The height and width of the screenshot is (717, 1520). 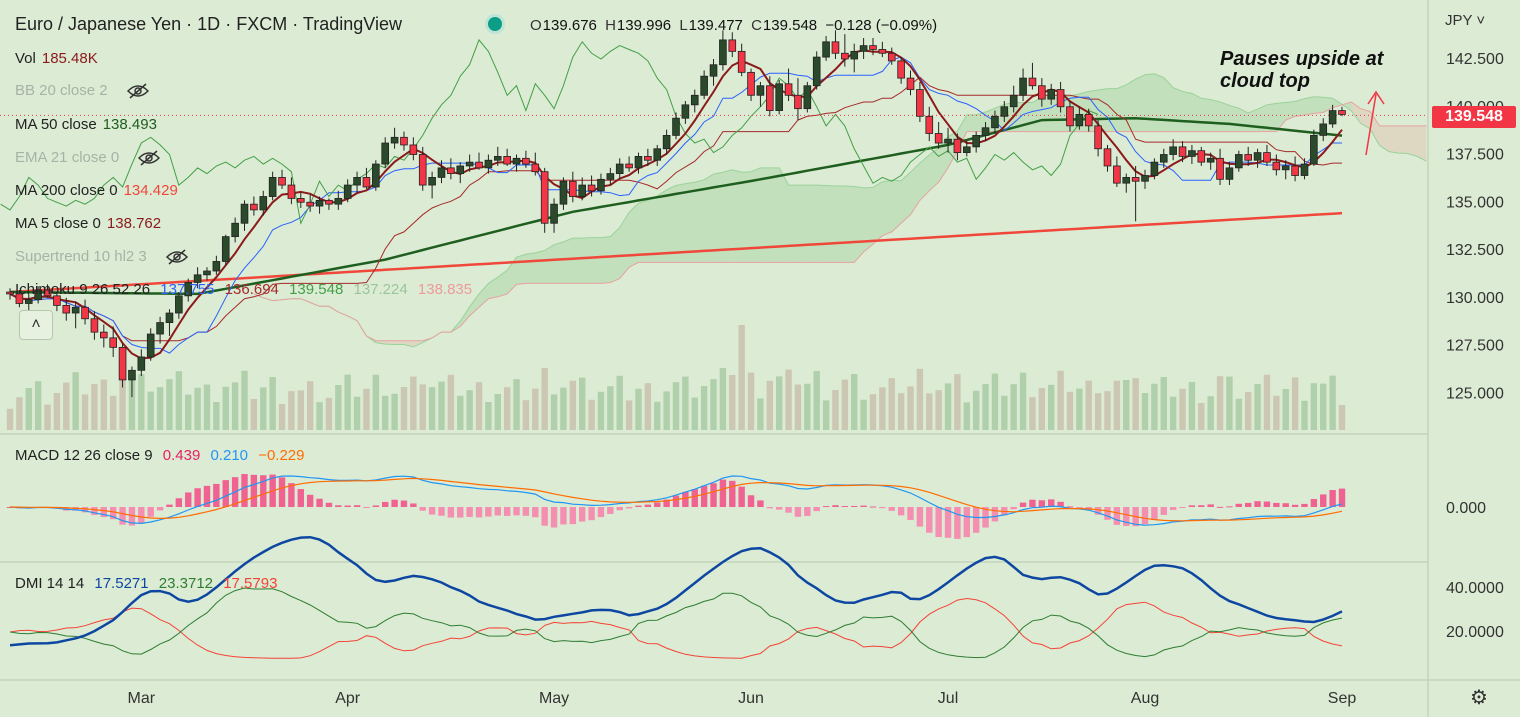 I want to click on interval: 1D, so click(x=209, y=24).